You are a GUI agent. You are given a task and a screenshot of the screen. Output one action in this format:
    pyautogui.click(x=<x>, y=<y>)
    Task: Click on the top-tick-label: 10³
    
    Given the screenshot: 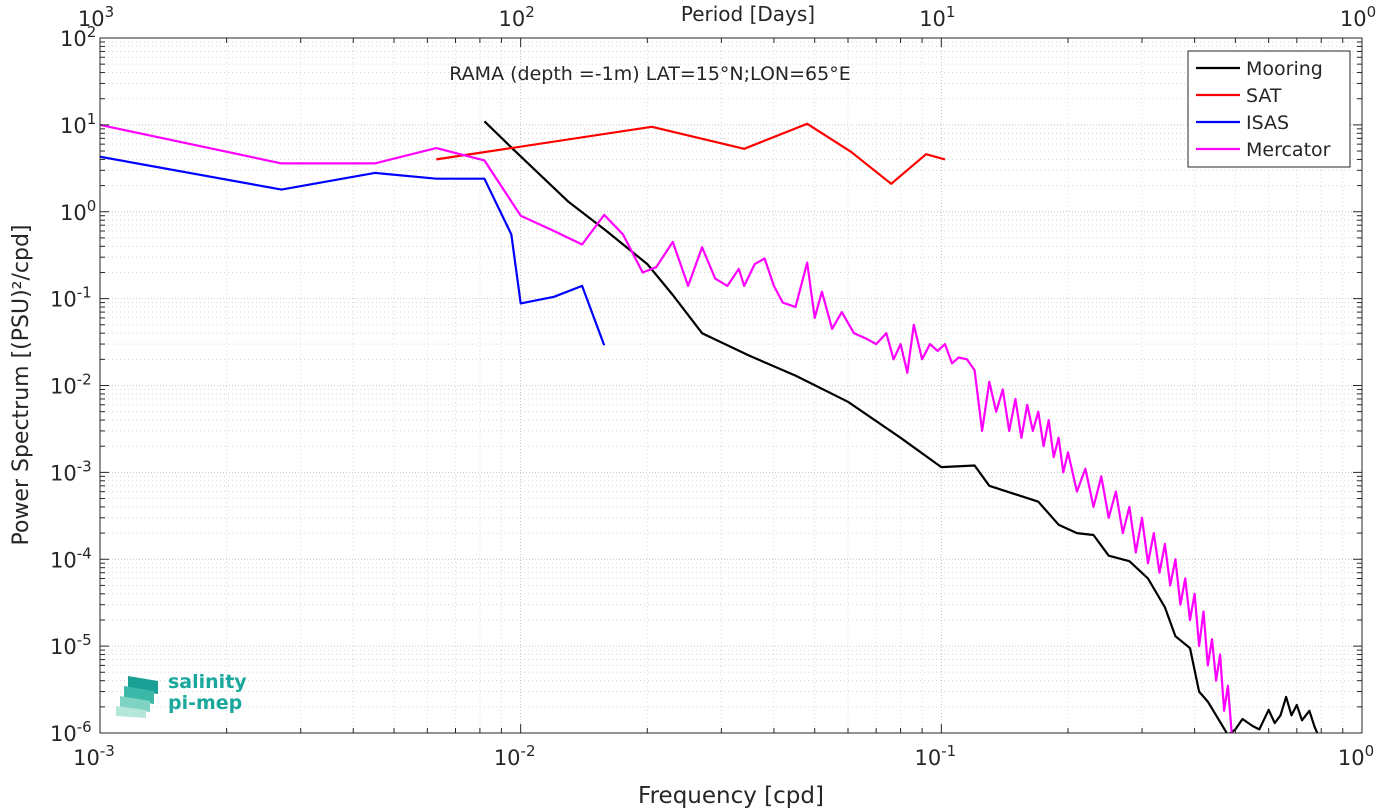 What is the action you would take?
    pyautogui.click(x=96, y=17)
    